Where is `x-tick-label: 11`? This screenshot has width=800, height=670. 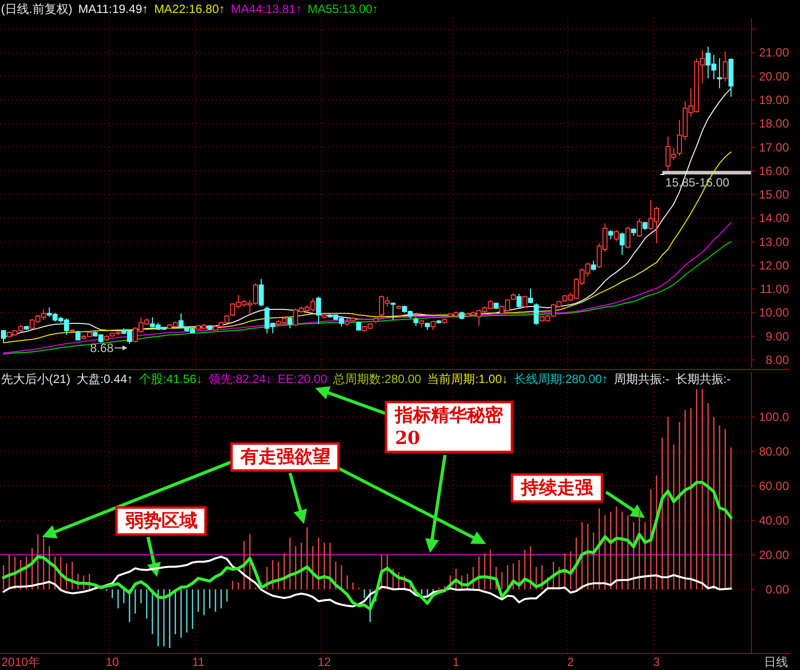
x-tick-label: 11 is located at coordinates (198, 662).